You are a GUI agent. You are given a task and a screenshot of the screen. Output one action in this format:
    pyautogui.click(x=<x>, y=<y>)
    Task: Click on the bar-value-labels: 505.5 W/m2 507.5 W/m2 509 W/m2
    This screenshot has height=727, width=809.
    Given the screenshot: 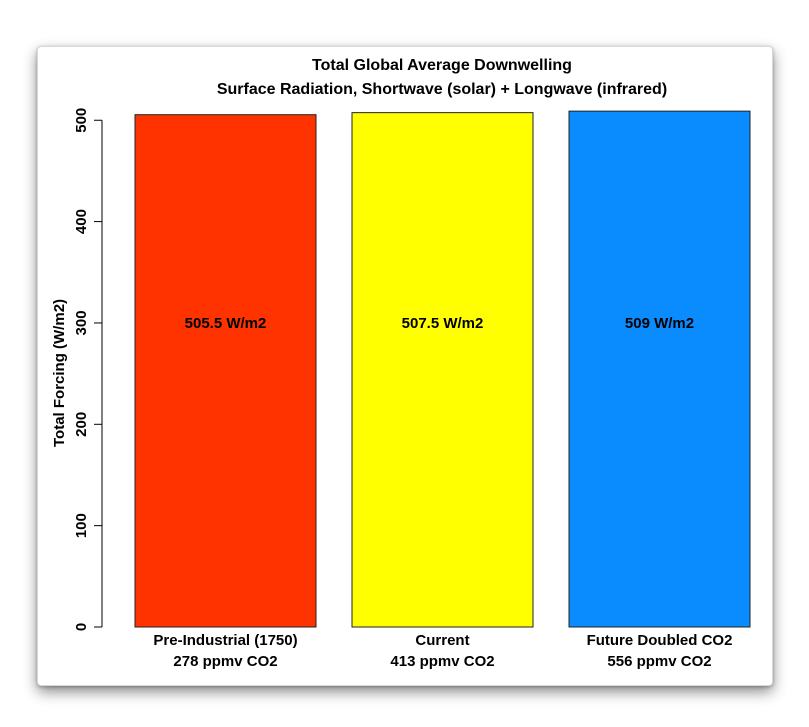 What is the action you would take?
    pyautogui.click(x=439, y=323)
    